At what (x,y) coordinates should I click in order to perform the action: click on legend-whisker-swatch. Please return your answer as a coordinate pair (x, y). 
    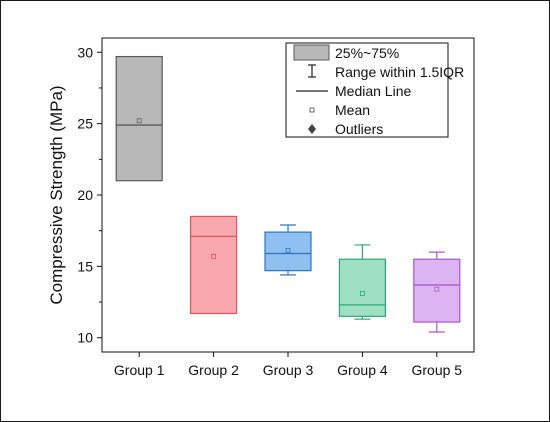
    Looking at the image, I should click on (312, 71).